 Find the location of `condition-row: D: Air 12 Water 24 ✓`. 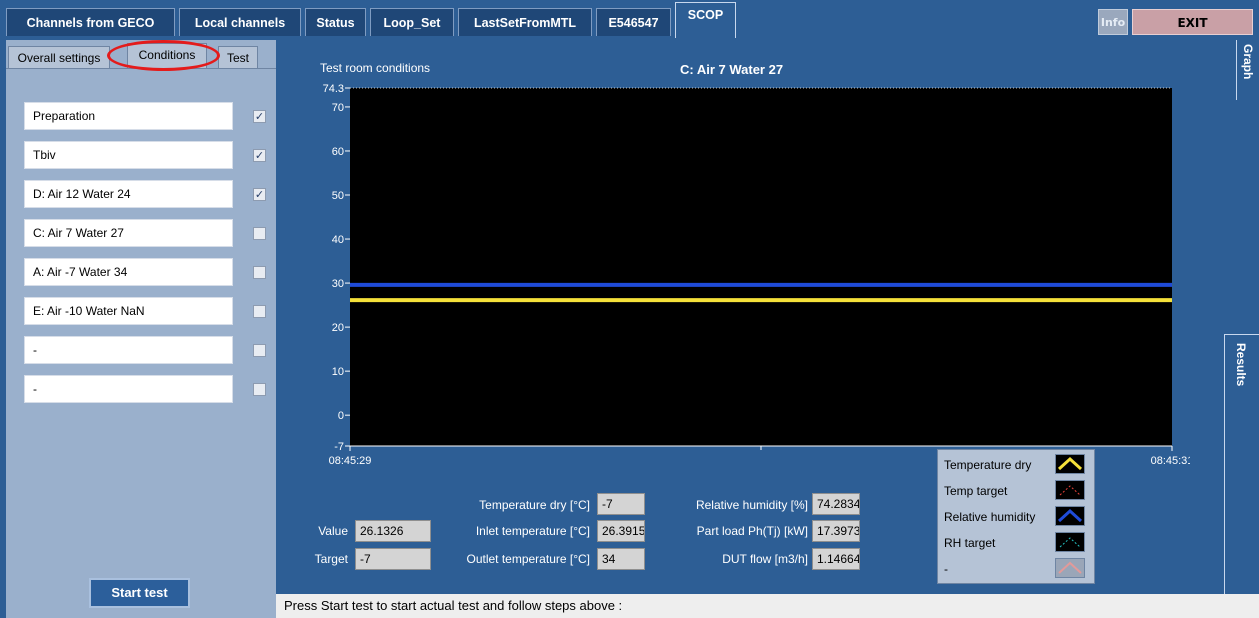

condition-row: D: Air 12 Water 24 ✓ is located at coordinates (145, 194).